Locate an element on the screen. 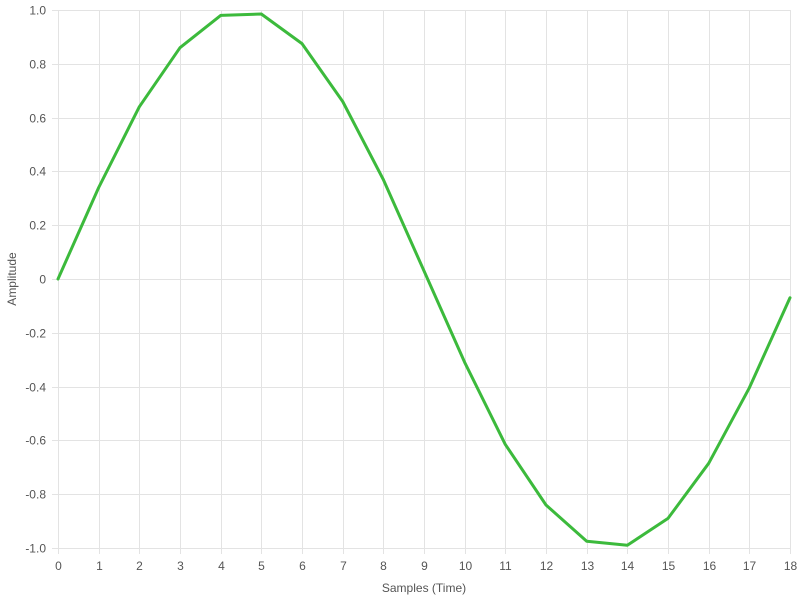 This screenshot has width=800, height=605. y-axis-title: Amplitude is located at coordinates (12, 279).